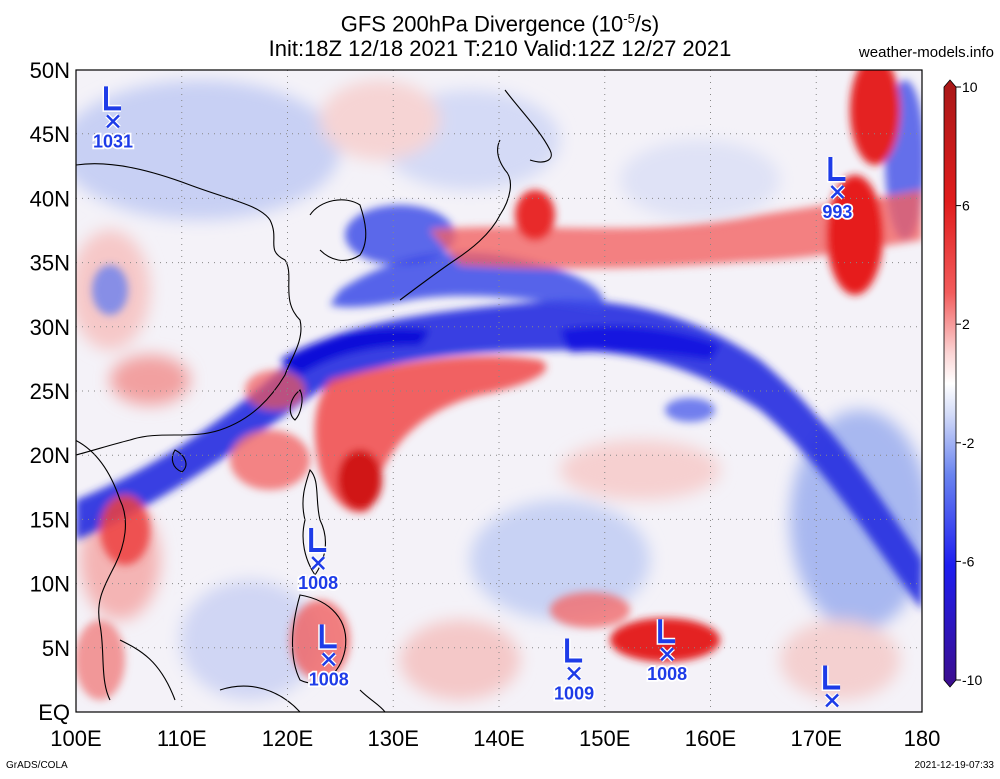 This screenshot has height=779, width=1000. I want to click on lon-label-4: 140E, so click(498, 738).